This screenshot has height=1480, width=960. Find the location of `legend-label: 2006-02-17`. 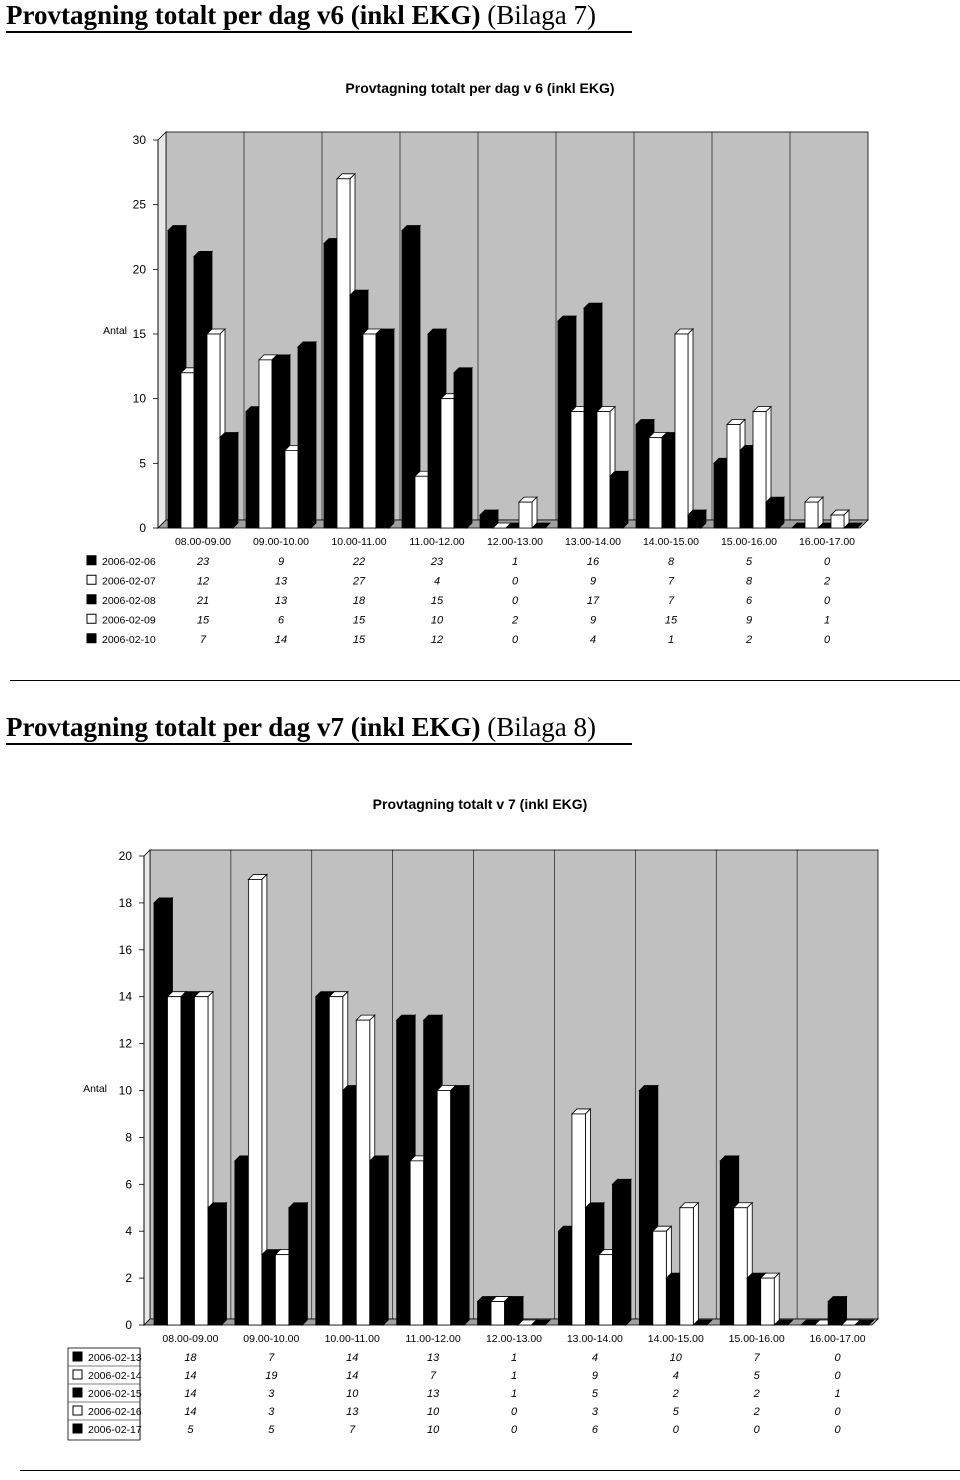

legend-label: 2006-02-17 is located at coordinates (115, 1430).